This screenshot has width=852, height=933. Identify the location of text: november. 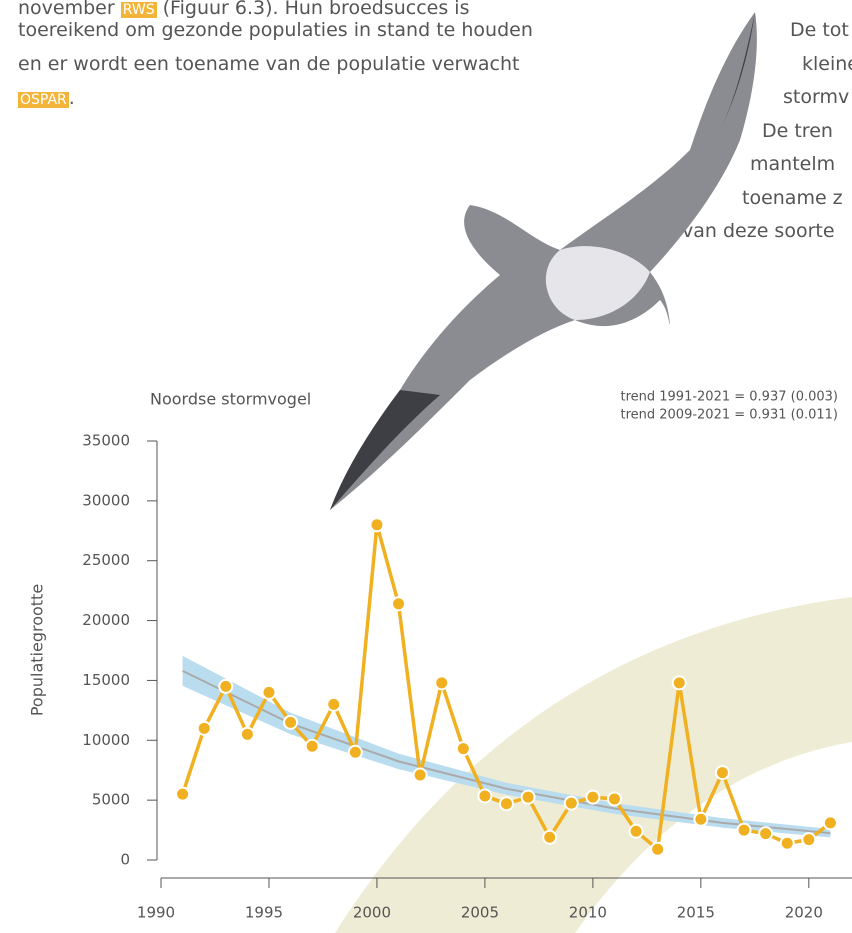
(69, 9).